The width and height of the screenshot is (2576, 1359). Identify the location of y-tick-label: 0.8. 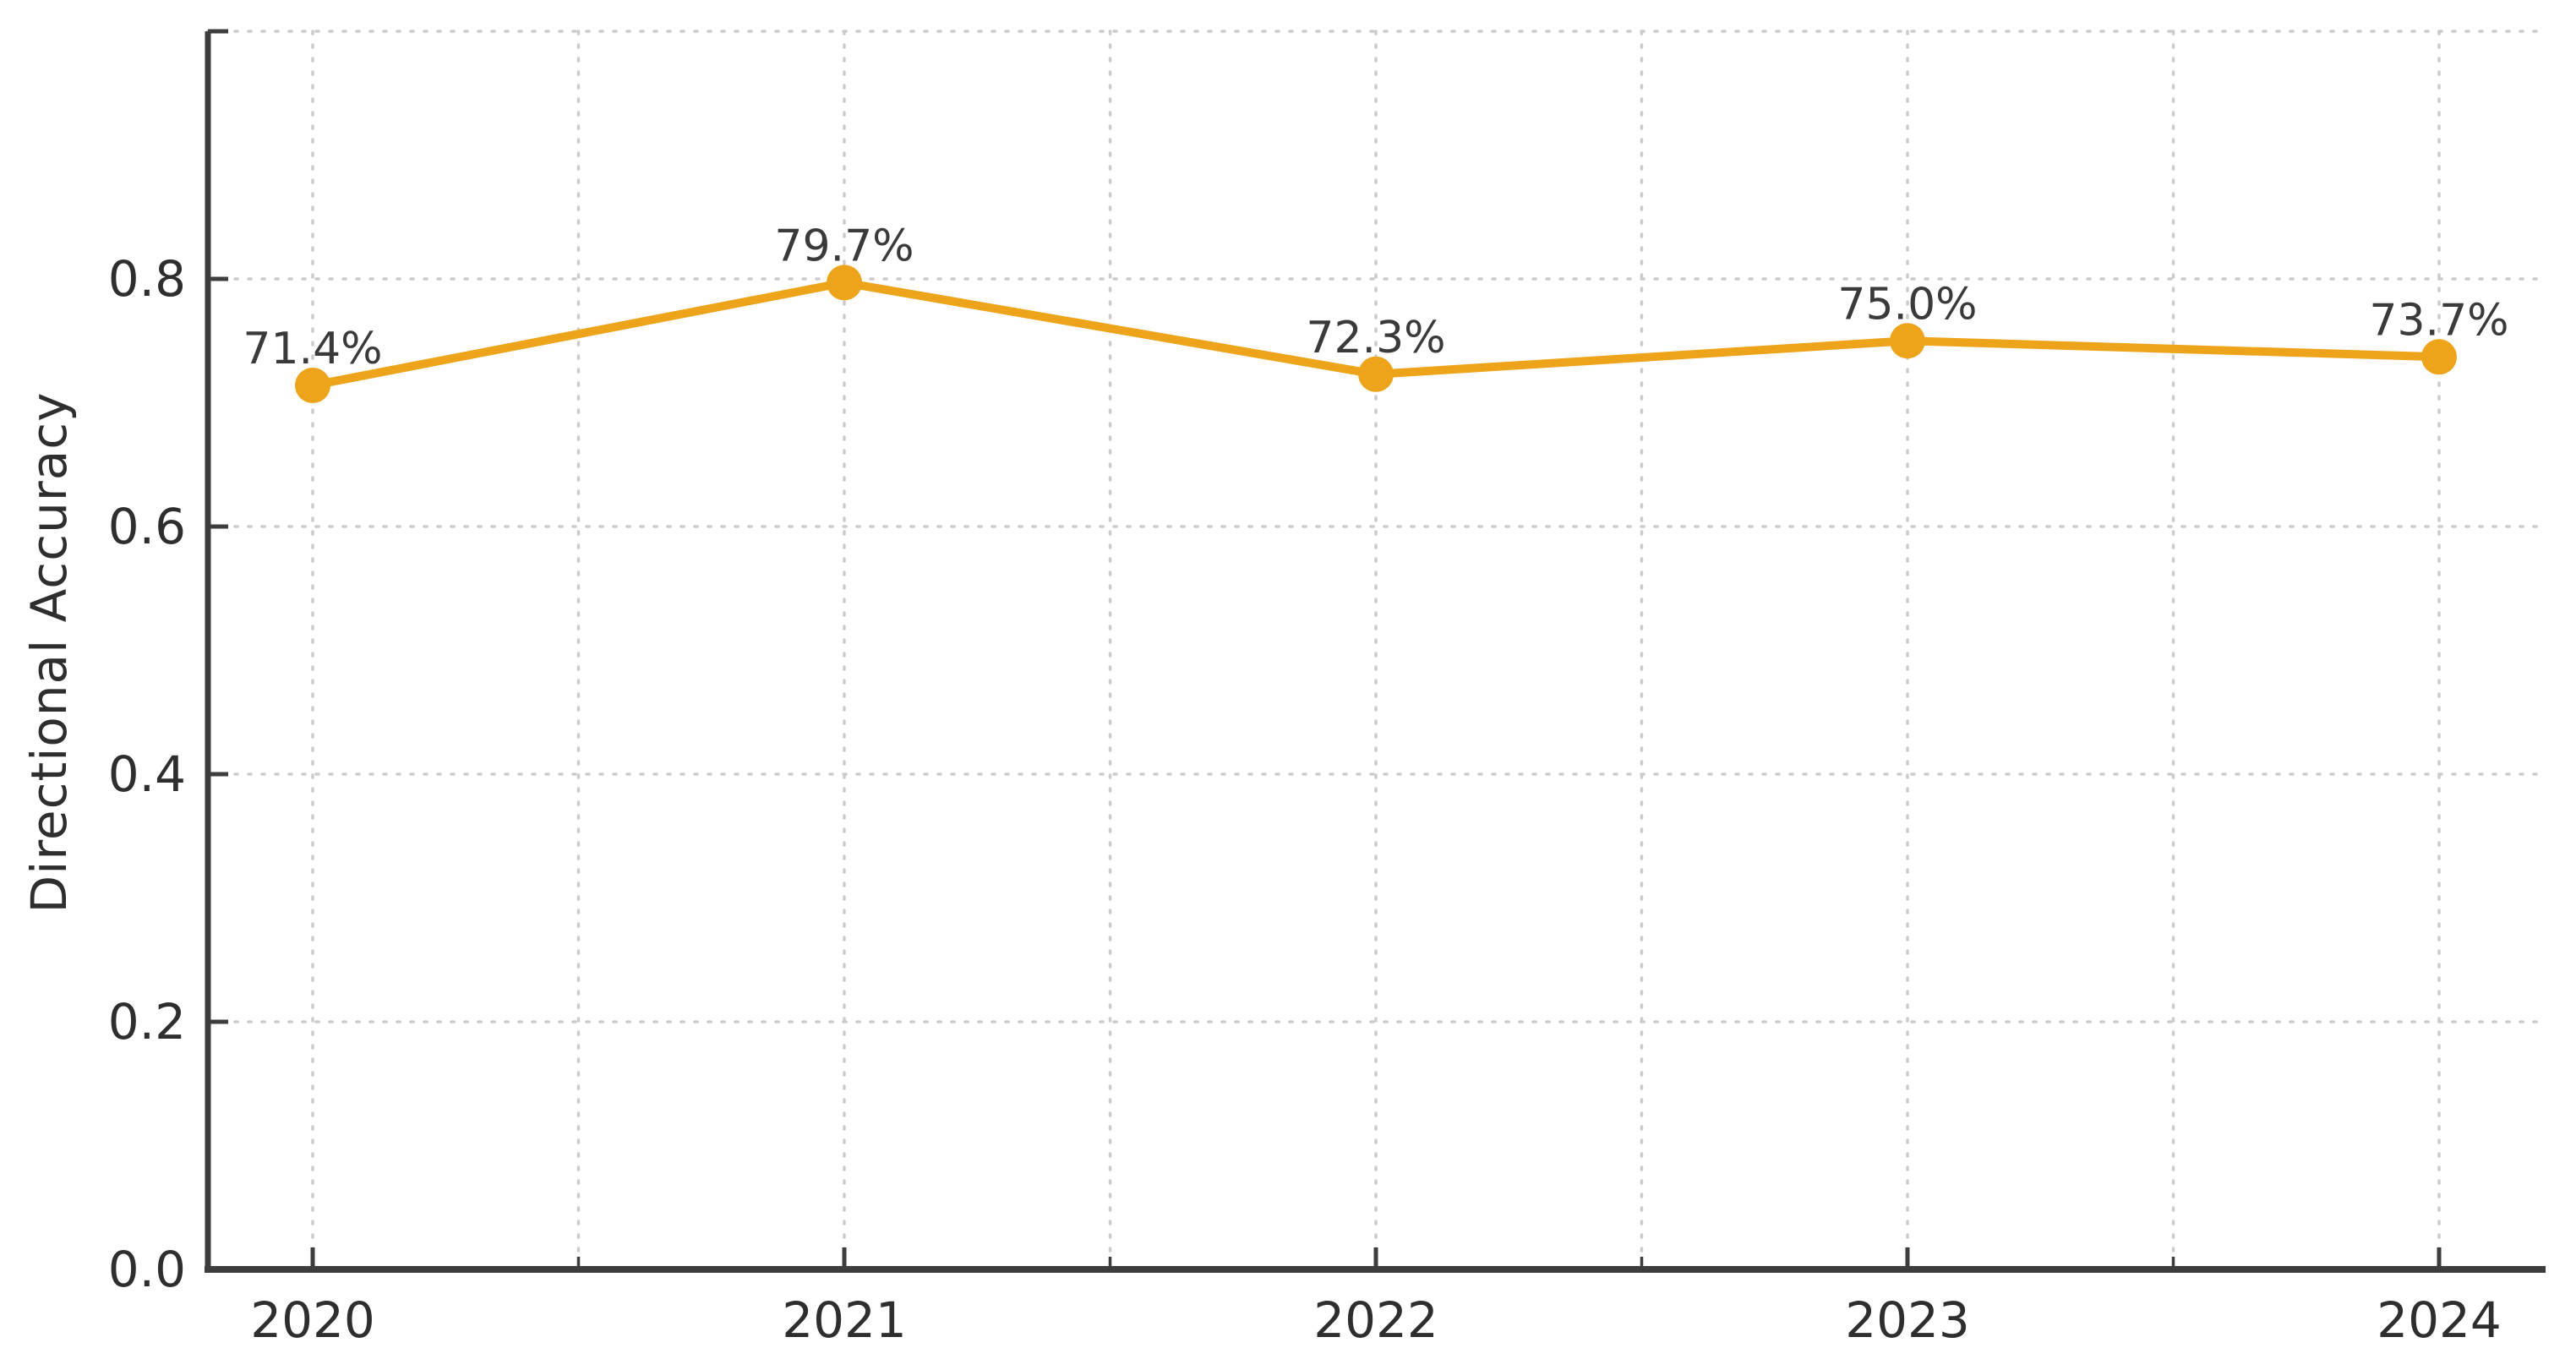
(147, 279).